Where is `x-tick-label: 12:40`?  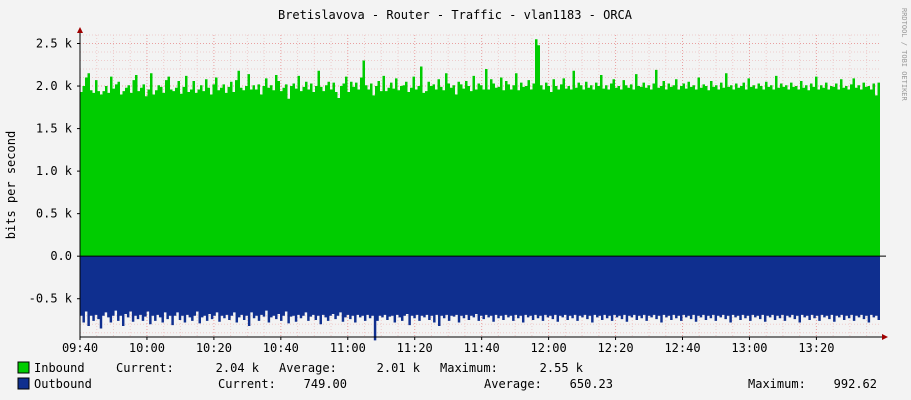
x-tick-label: 12:40 is located at coordinates (682, 348).